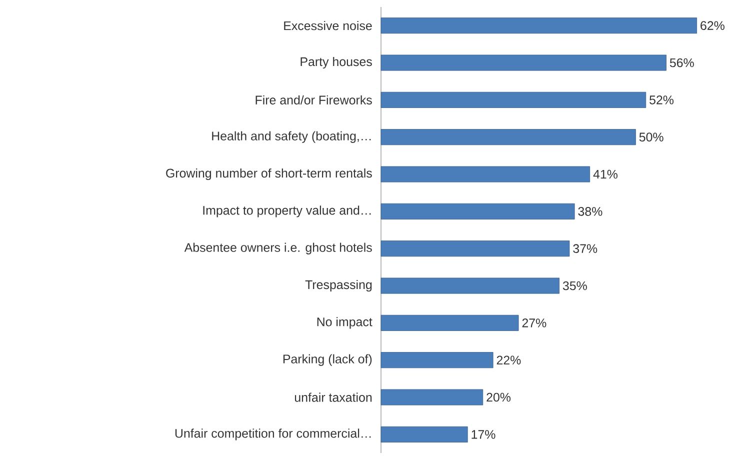 The width and height of the screenshot is (752, 457). Describe the element at coordinates (585, 248) in the screenshot. I see `data-label: 37%` at that location.